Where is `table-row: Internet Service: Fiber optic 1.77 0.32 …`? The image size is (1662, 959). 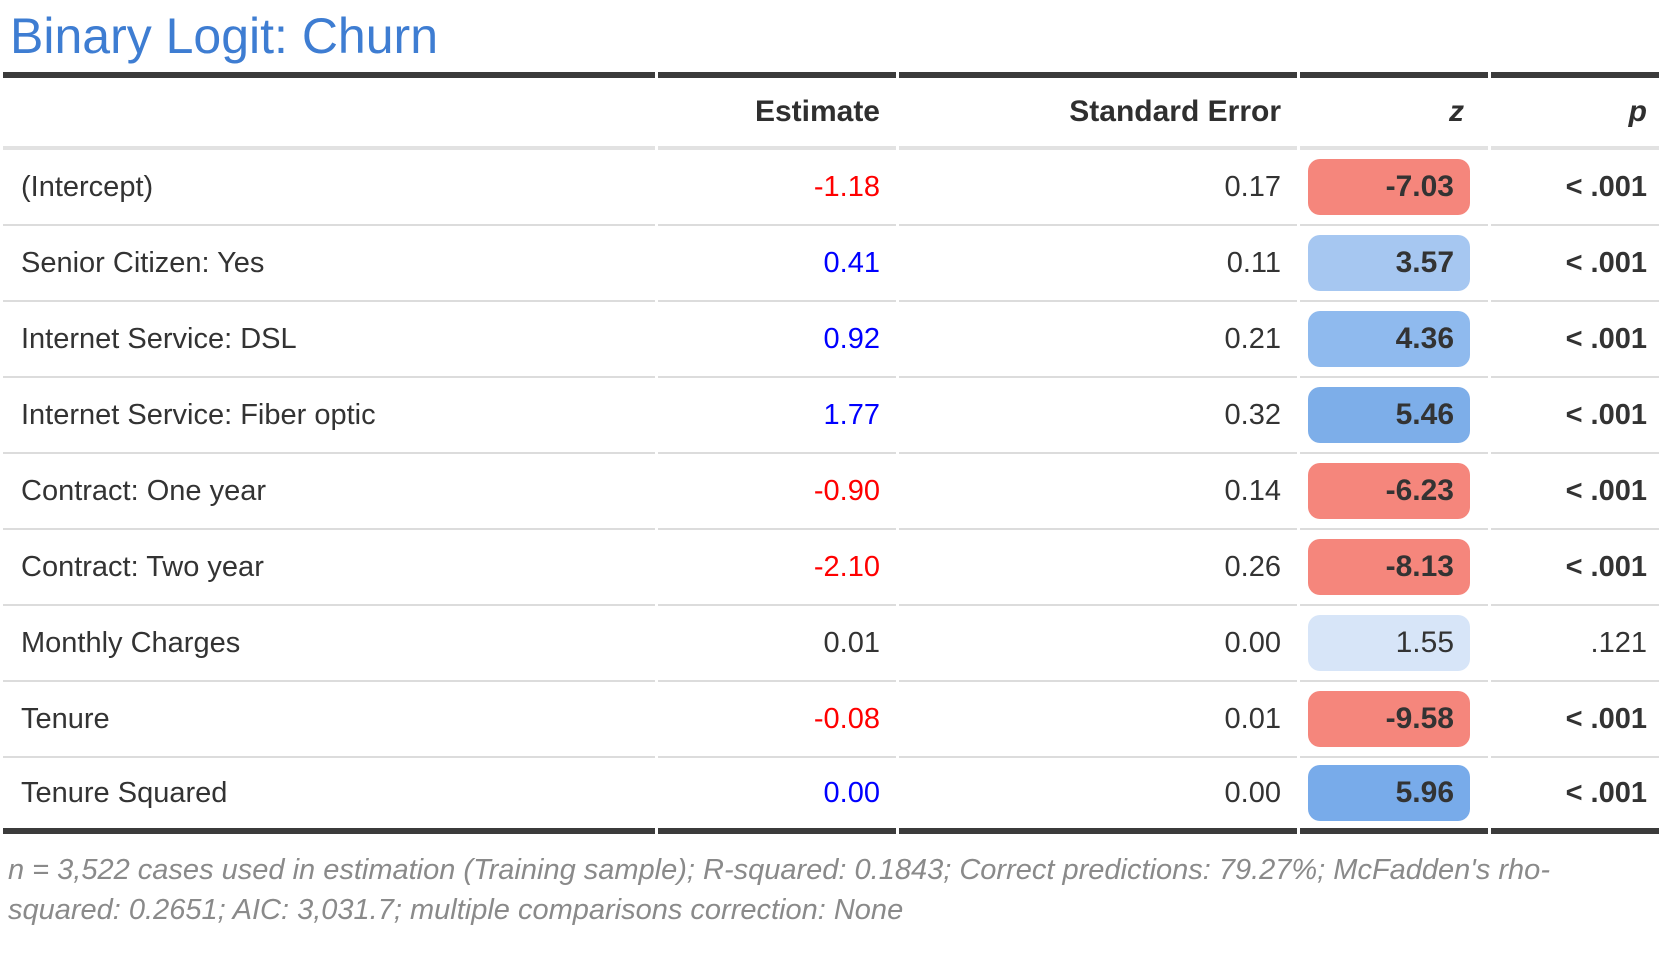
table-row: Internet Service: Fiber optic 1.77 0.32 … is located at coordinates (831, 416).